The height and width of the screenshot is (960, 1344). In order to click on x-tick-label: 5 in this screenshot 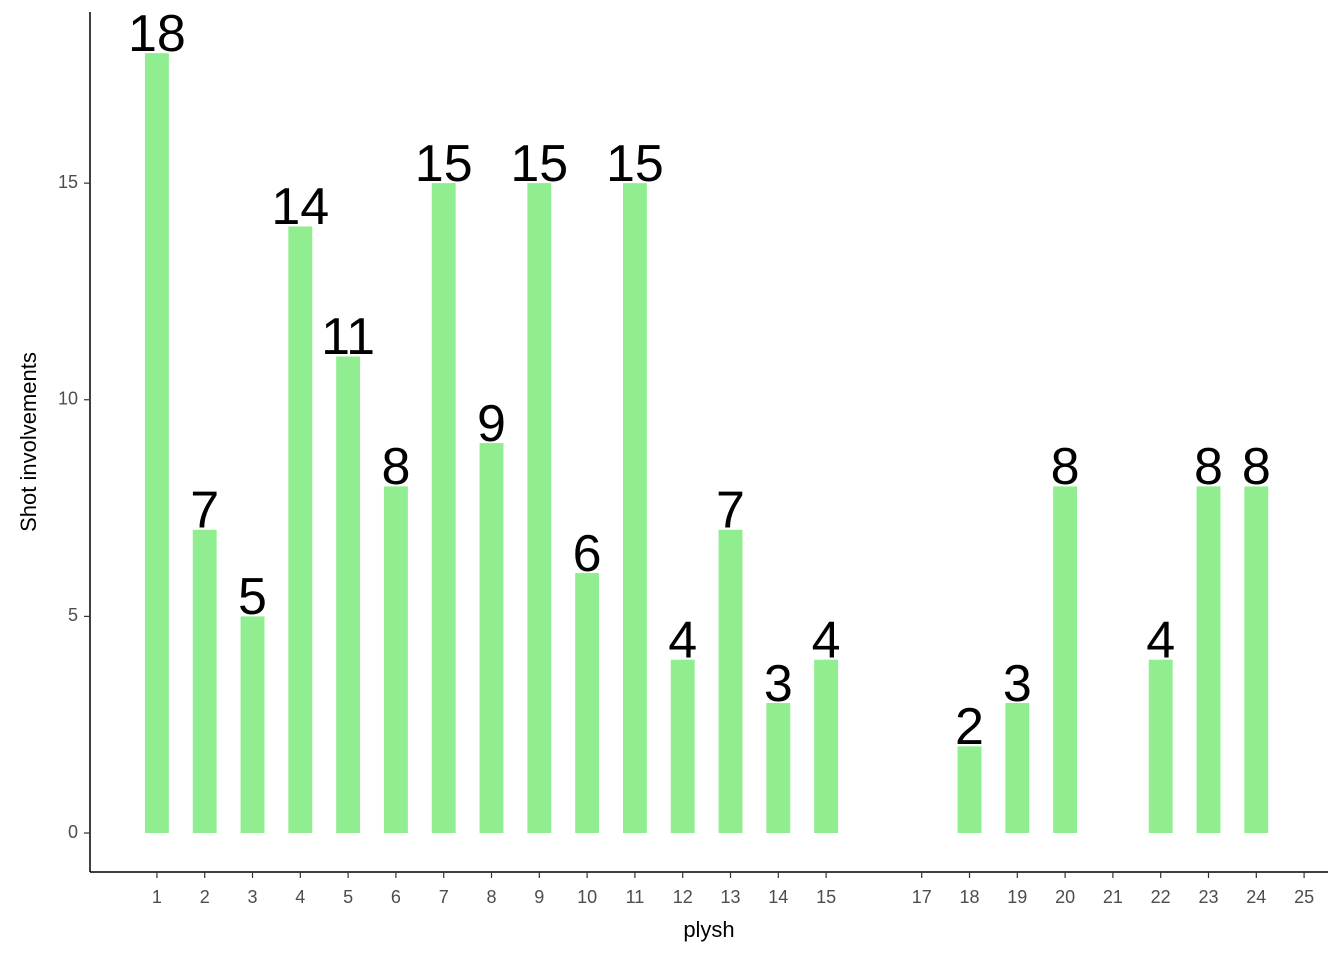, I will do `click(348, 897)`.